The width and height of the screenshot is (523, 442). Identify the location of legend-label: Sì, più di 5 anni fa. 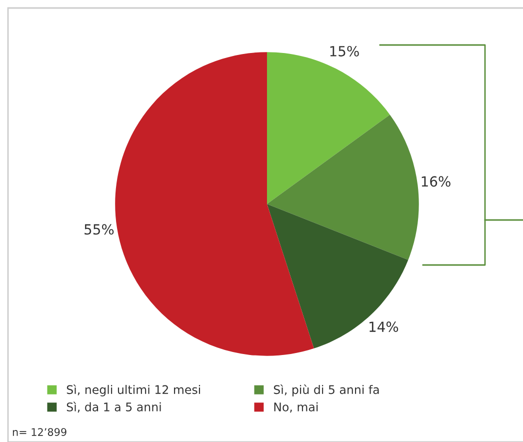
(326, 390).